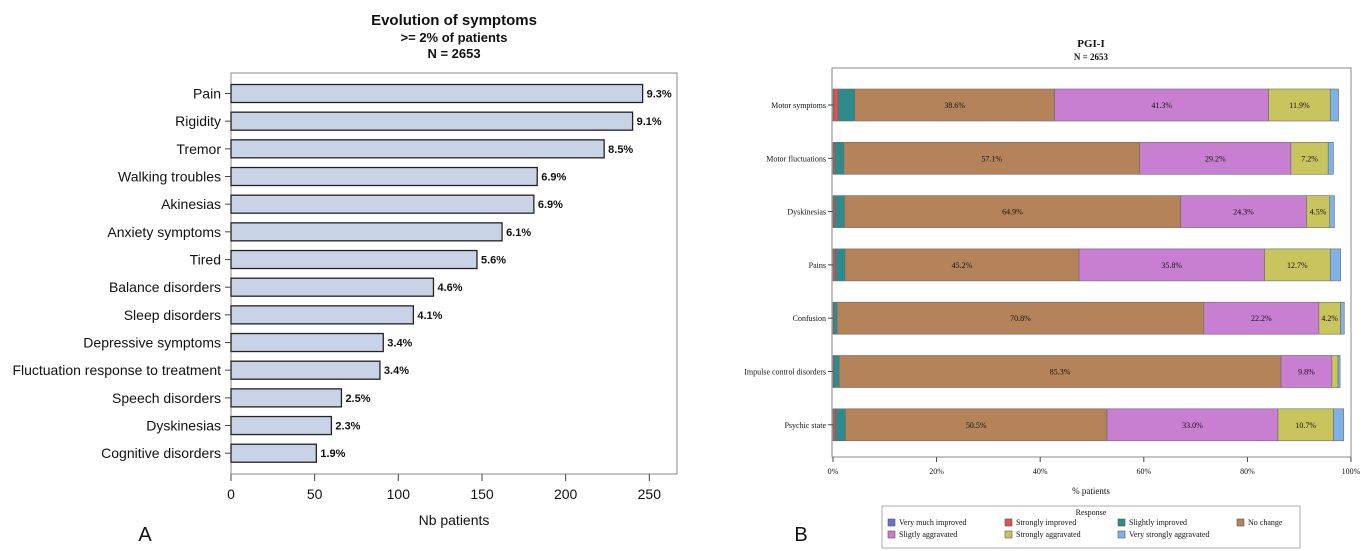 The height and width of the screenshot is (551, 1367). What do you see at coordinates (659, 95) in the screenshot?
I see `chart-a-data-label: 9.3%` at bounding box center [659, 95].